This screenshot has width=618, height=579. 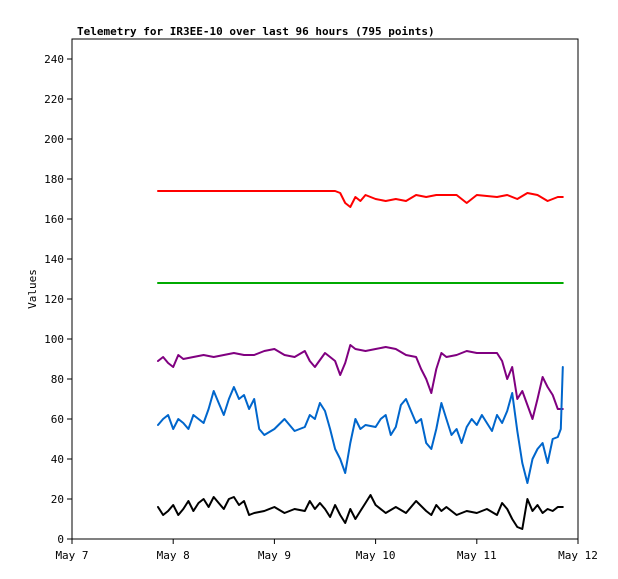 I want to click on y-tick-label: 0, so click(x=60, y=539).